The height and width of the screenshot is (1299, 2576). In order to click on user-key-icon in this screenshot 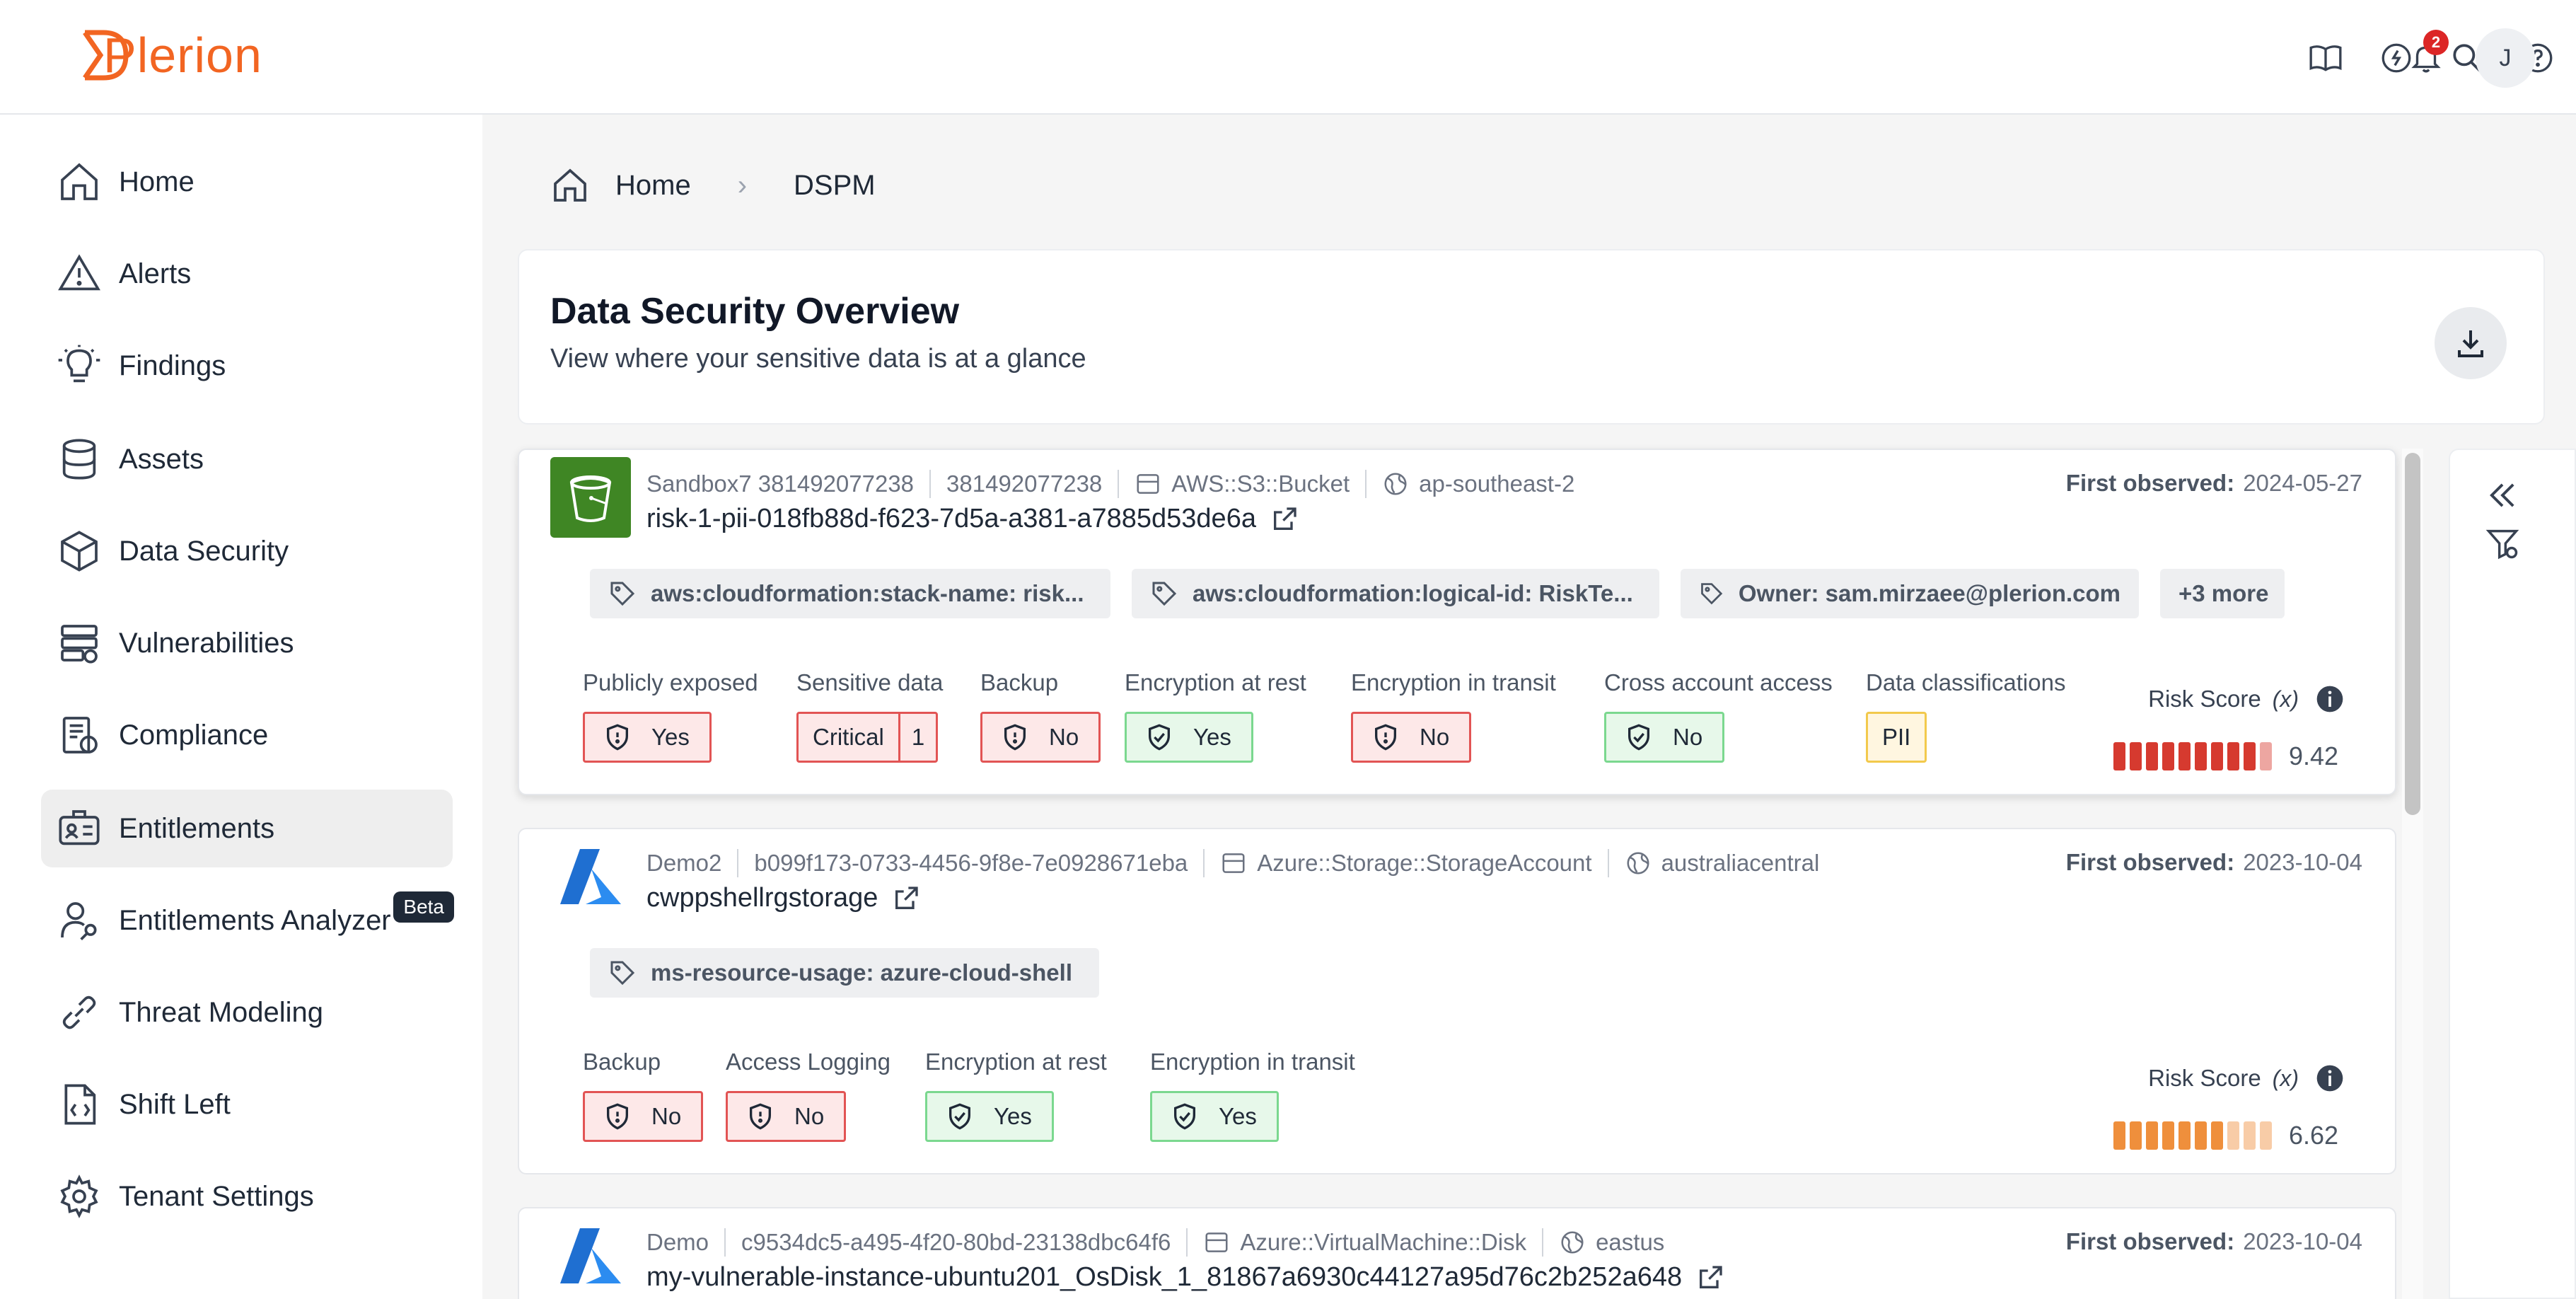, I will do `click(79, 921)`.